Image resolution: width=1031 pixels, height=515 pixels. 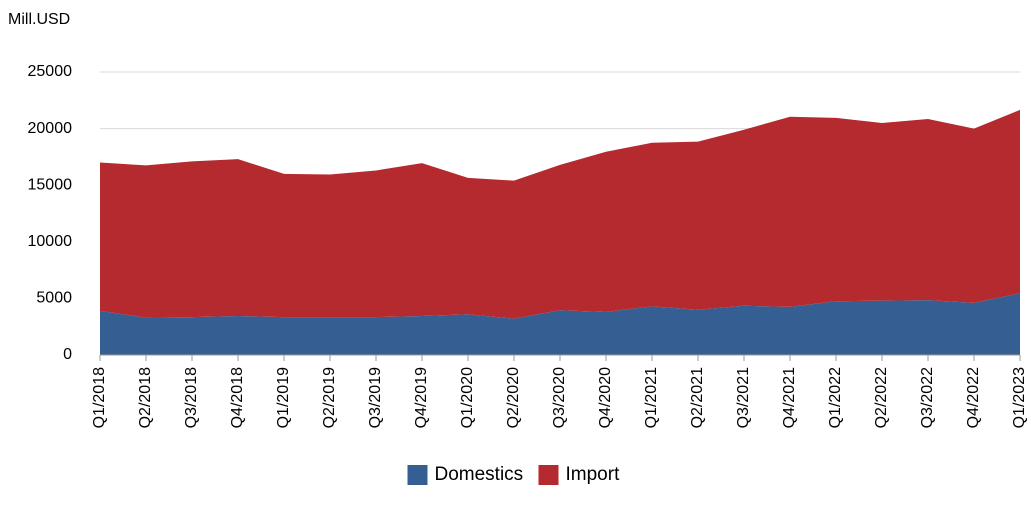 I want to click on y-tick-label: 5000, so click(x=54, y=298).